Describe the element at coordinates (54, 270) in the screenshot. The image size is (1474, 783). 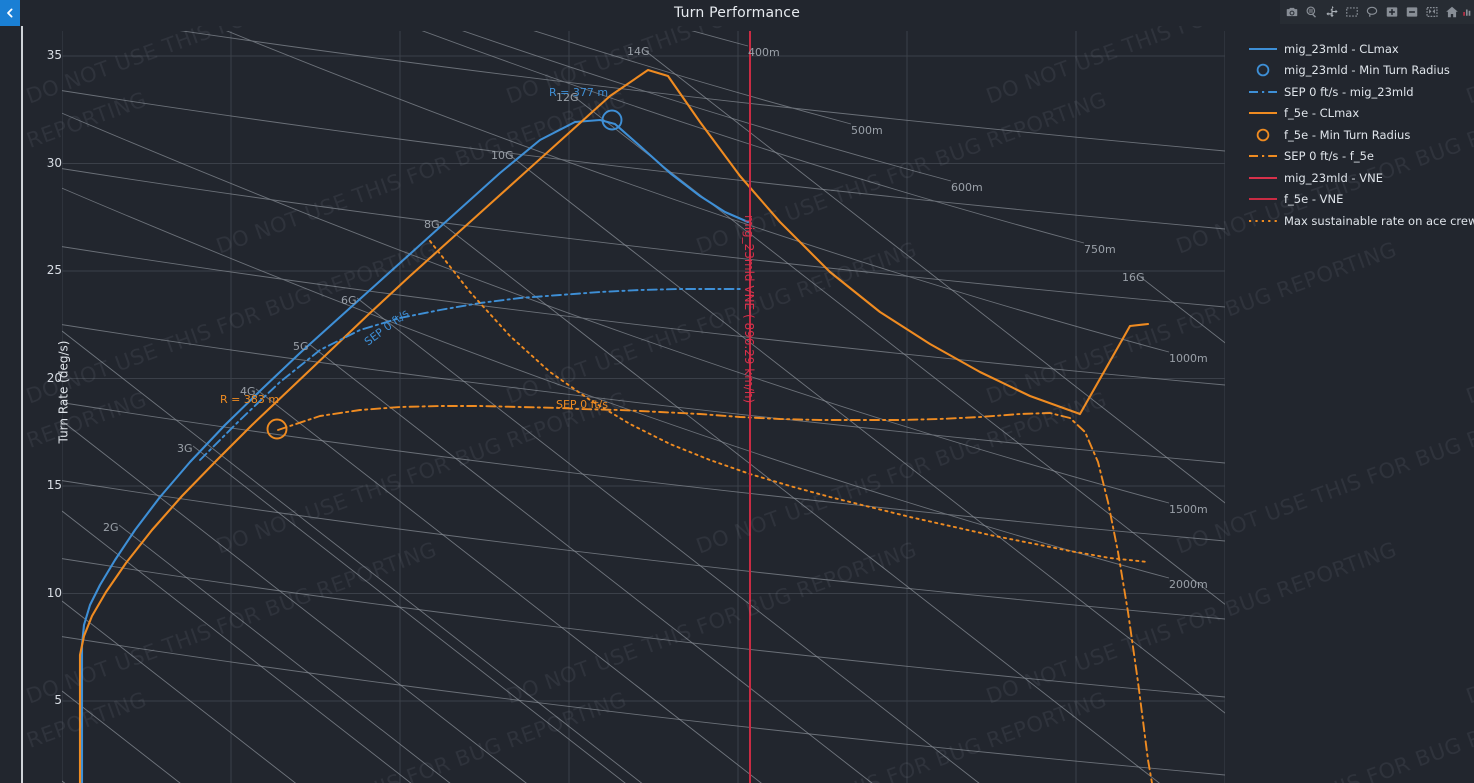
I see `y-axis-tick-label: 25` at that location.